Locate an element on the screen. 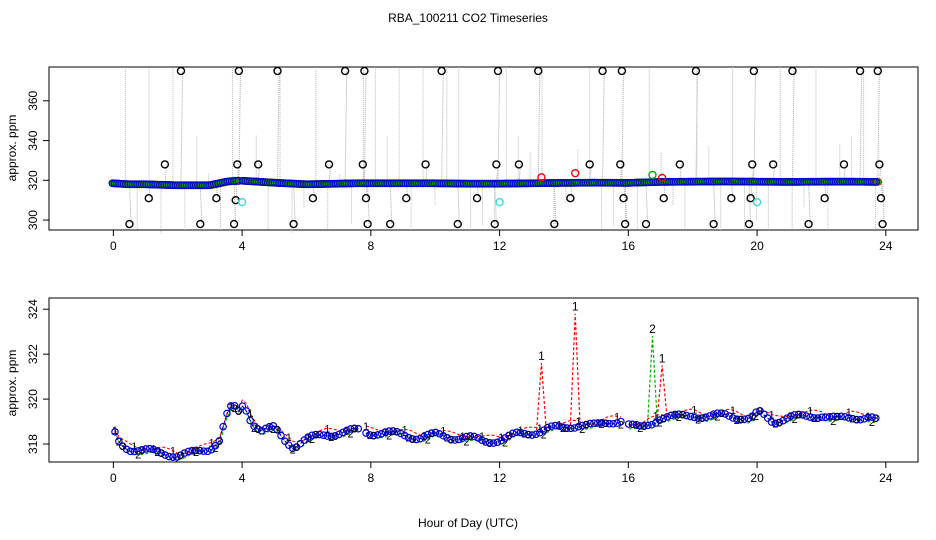 The image size is (936, 540). top-x-tick-label: 20 is located at coordinates (757, 246).